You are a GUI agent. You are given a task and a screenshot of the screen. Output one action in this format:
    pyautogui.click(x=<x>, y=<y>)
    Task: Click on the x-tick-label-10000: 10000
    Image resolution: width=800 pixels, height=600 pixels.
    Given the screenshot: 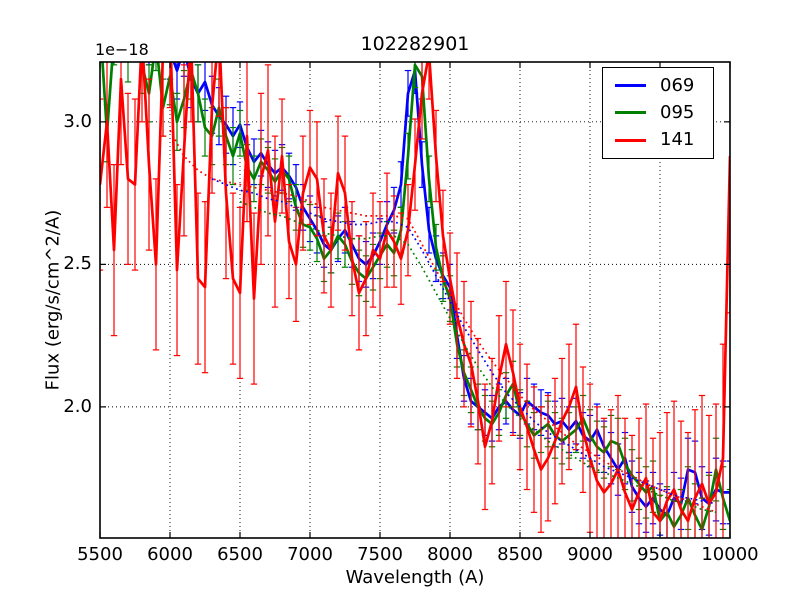 What is the action you would take?
    pyautogui.click(x=730, y=554)
    